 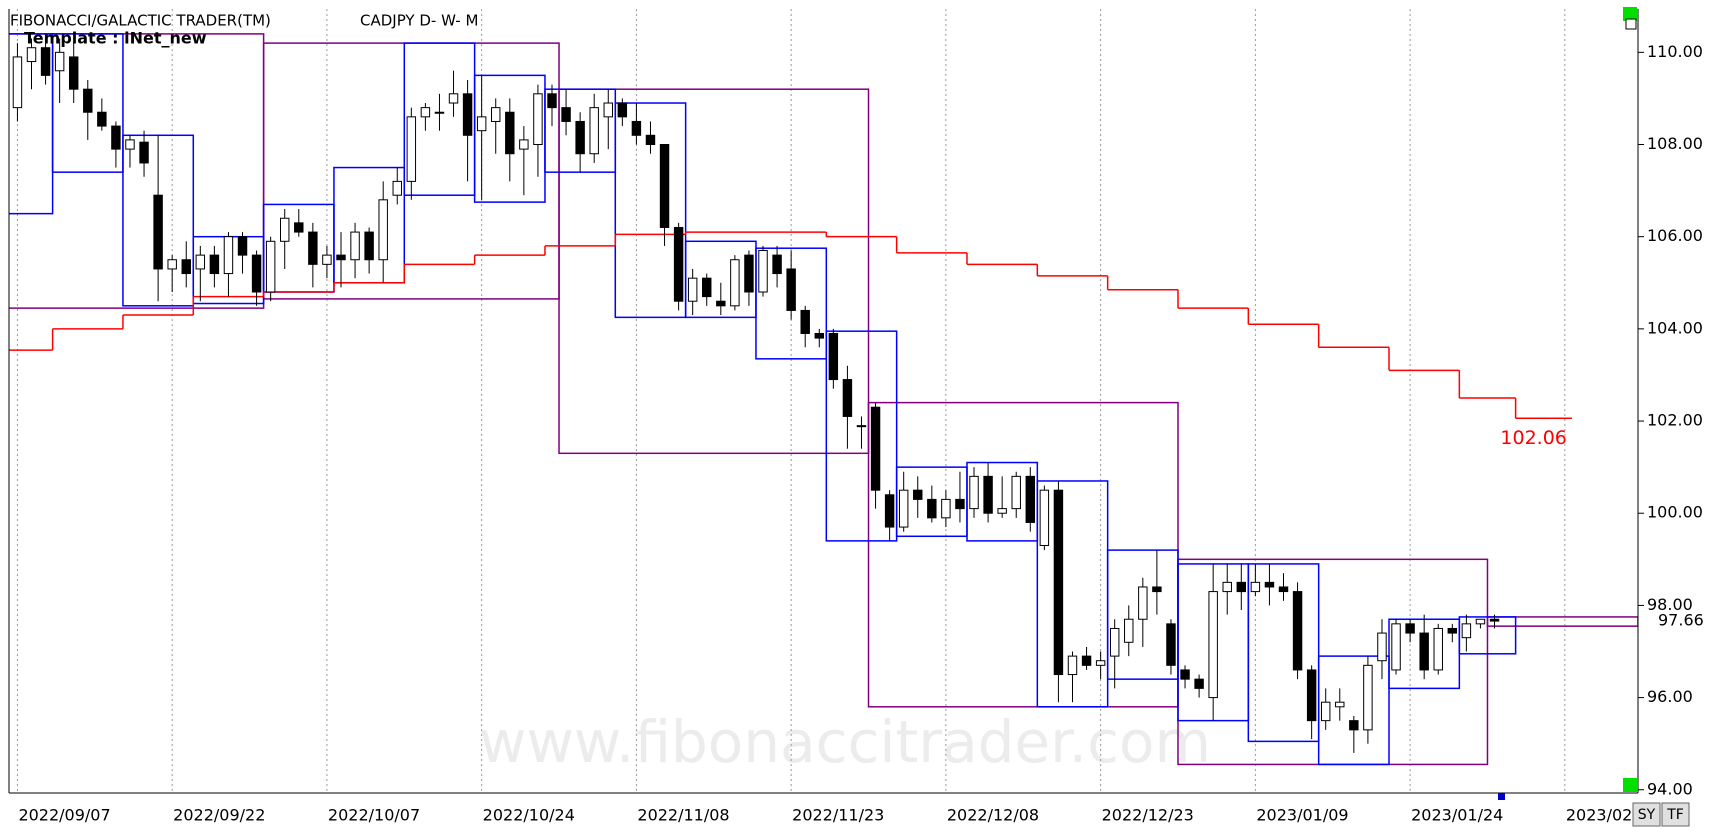 What do you see at coordinates (1533, 438) in the screenshot?
I see `ma-value-label: 102.06` at bounding box center [1533, 438].